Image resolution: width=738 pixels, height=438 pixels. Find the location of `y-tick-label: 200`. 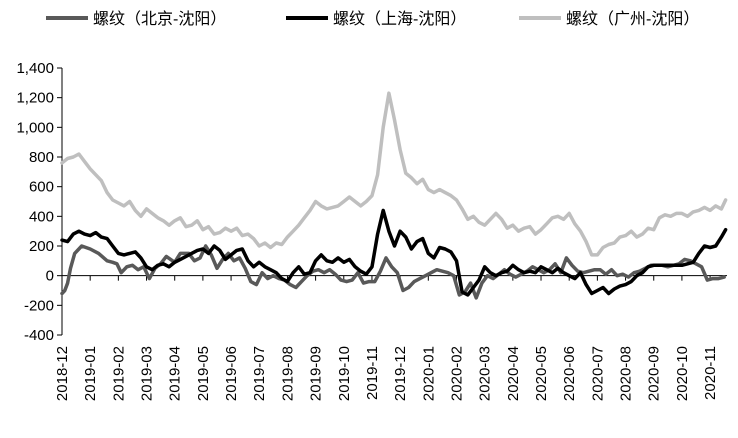

y-tick-label: 200 is located at coordinates (41, 246).